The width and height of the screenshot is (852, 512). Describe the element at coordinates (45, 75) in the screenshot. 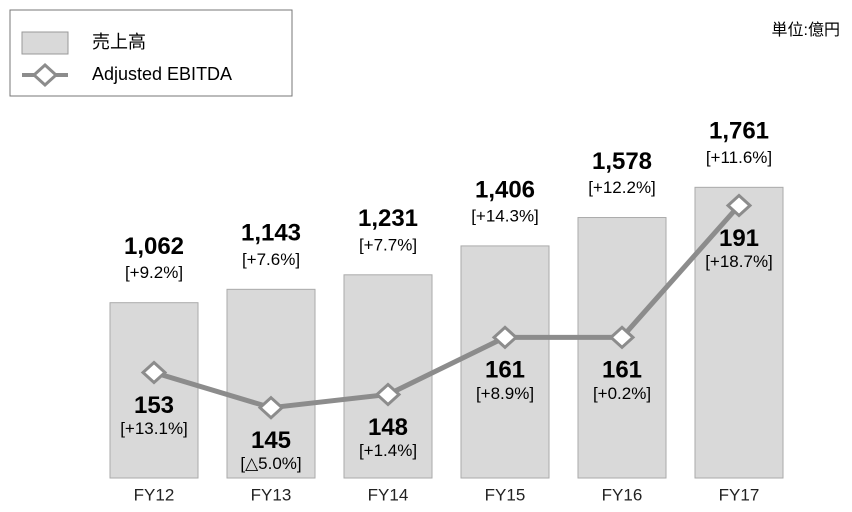

I see `legend-marker` at that location.